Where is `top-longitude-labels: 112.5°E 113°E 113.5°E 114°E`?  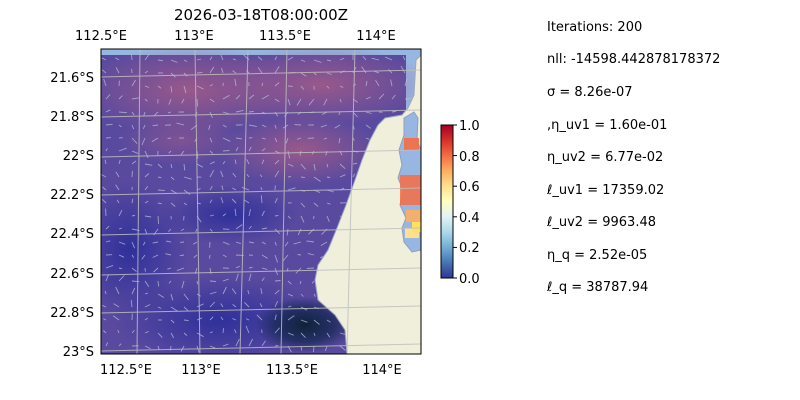
top-longitude-labels: 112.5°E 113°E 113.5°E 114°E is located at coordinates (235, 36).